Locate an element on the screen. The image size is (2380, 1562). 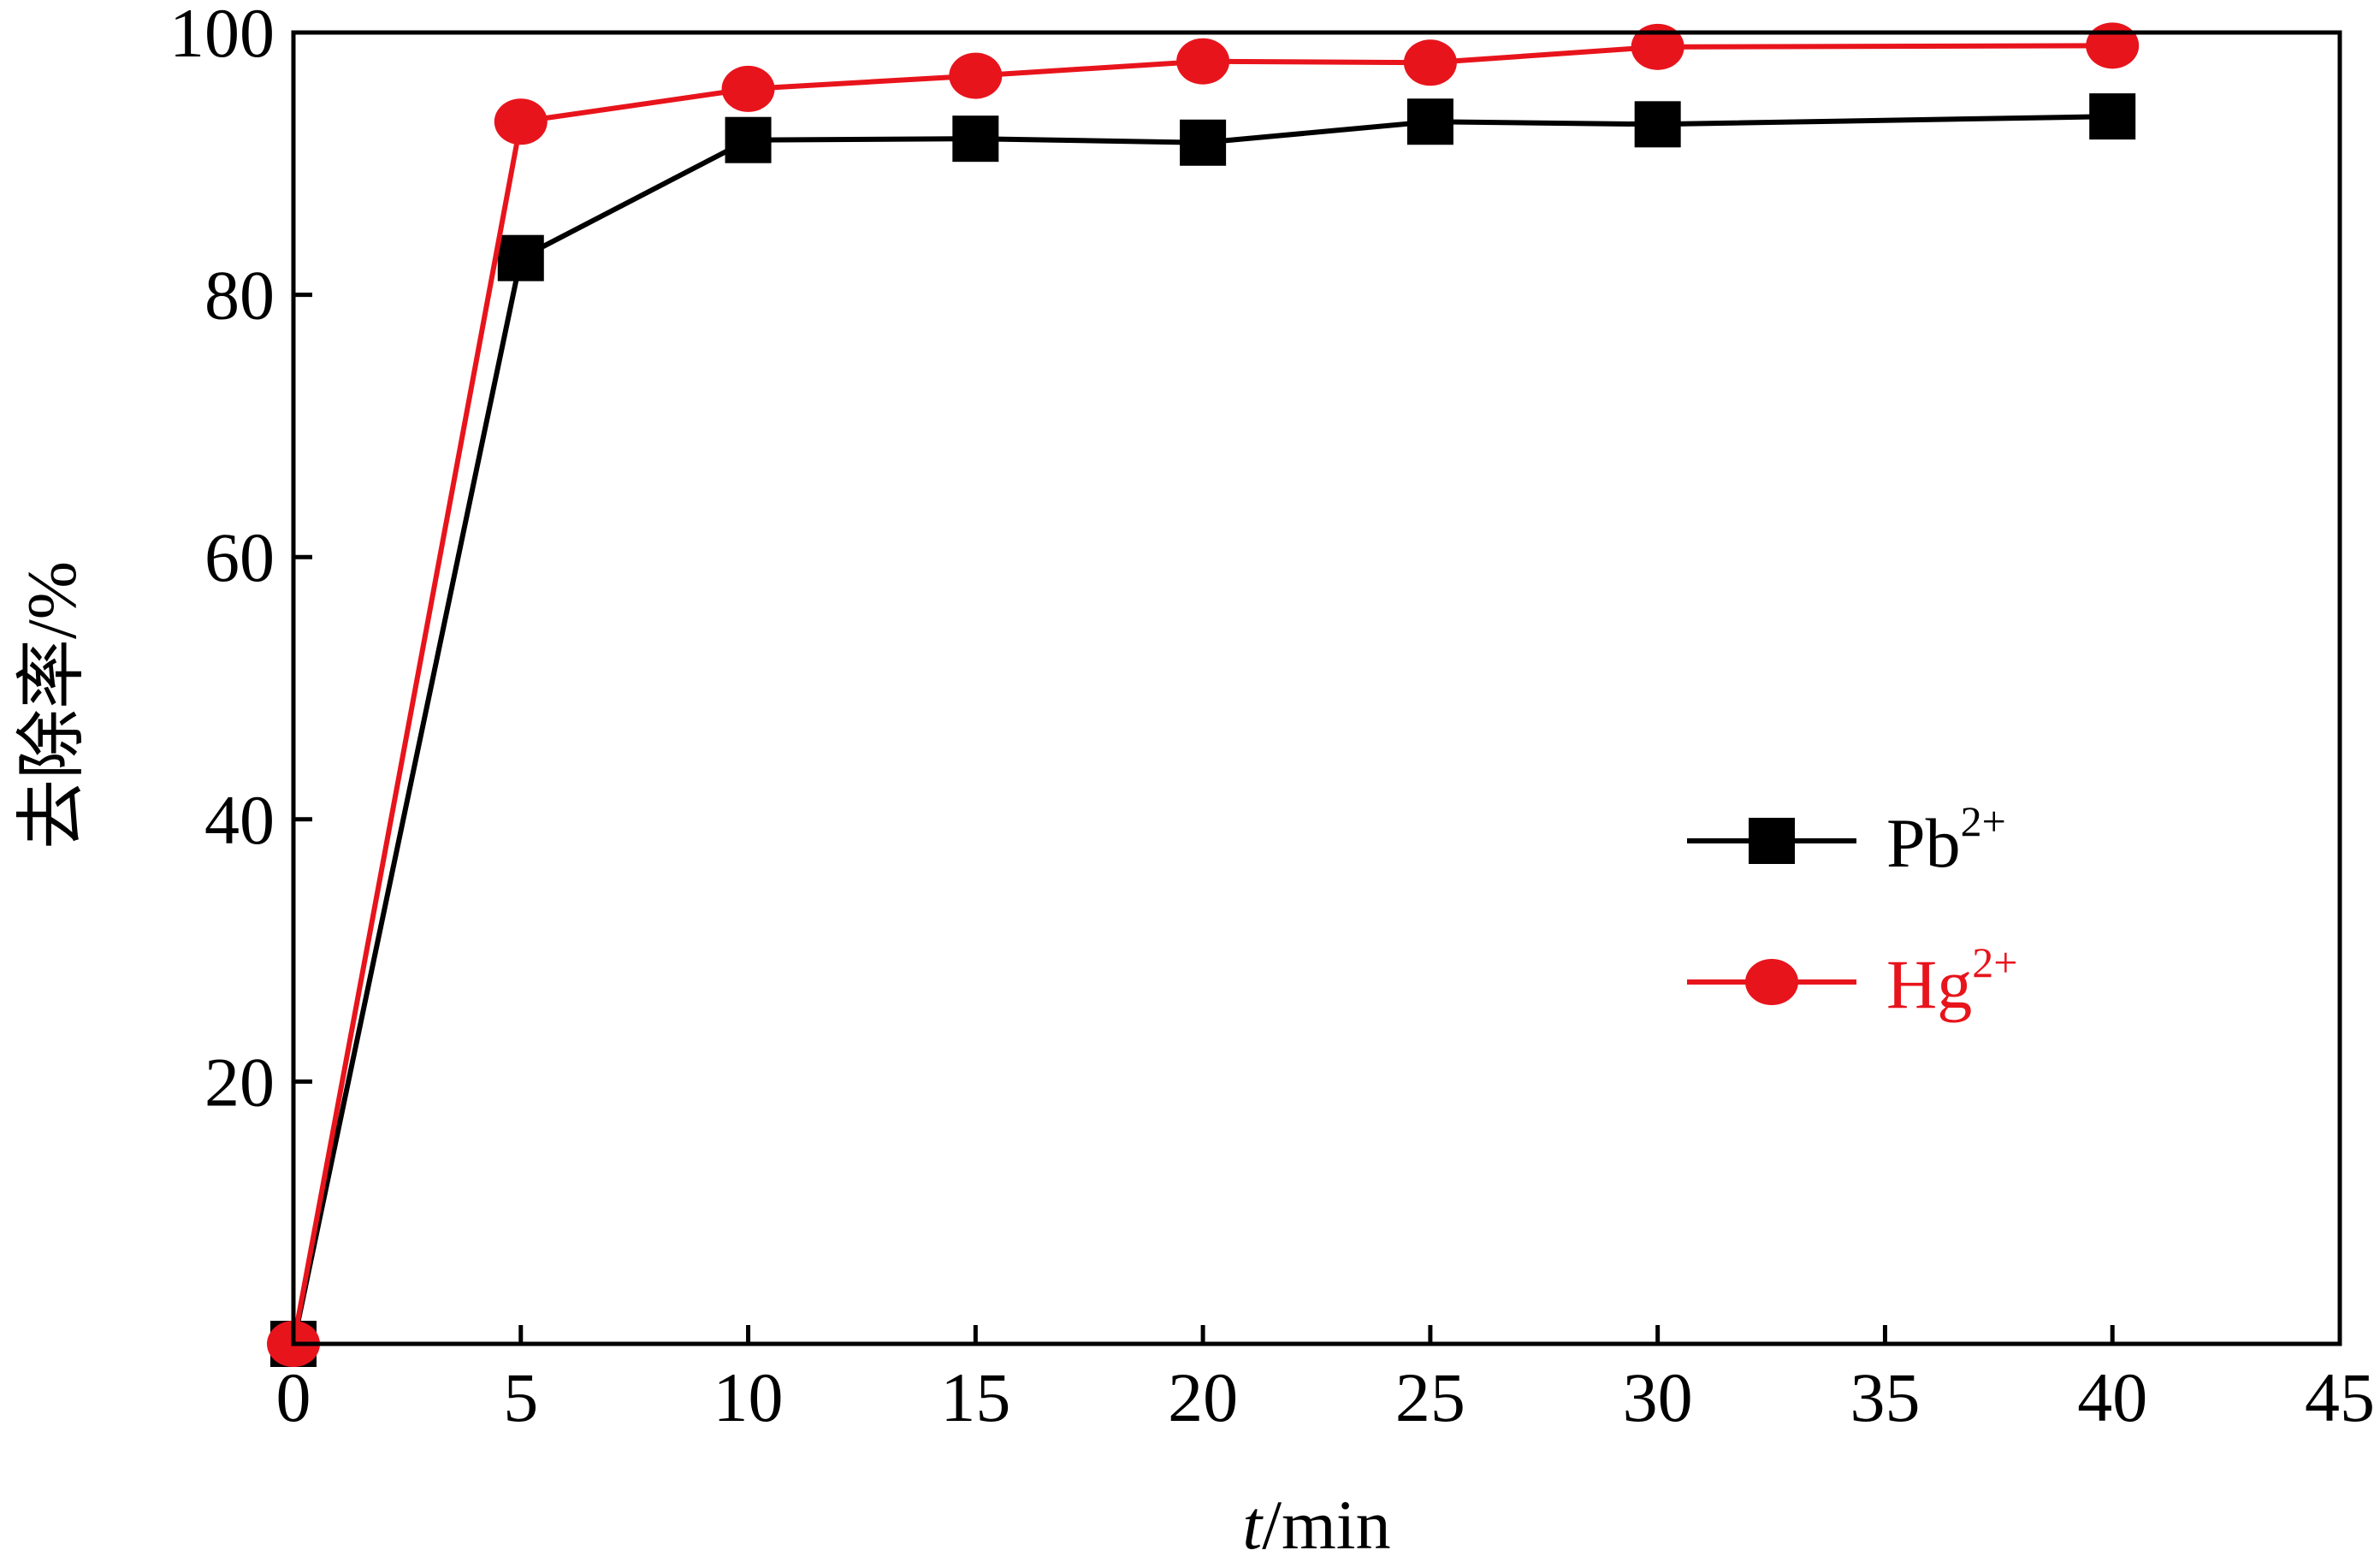
legend-entry-pb: Pb2+ is located at coordinates (1846, 839).